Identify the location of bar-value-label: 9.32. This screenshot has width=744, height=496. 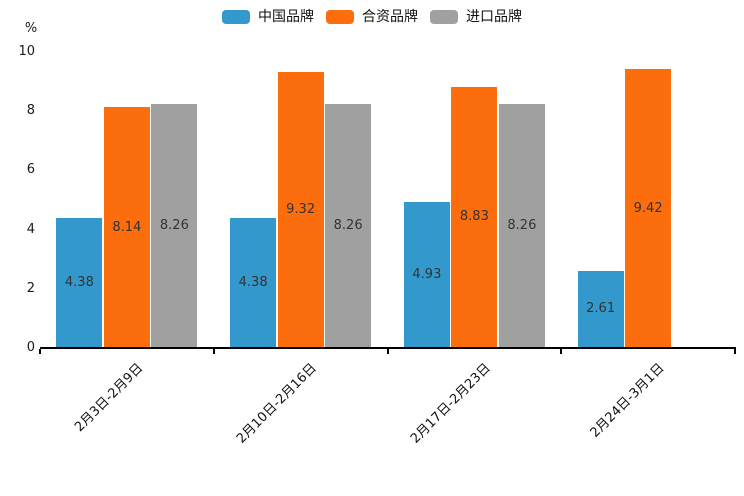
(301, 210).